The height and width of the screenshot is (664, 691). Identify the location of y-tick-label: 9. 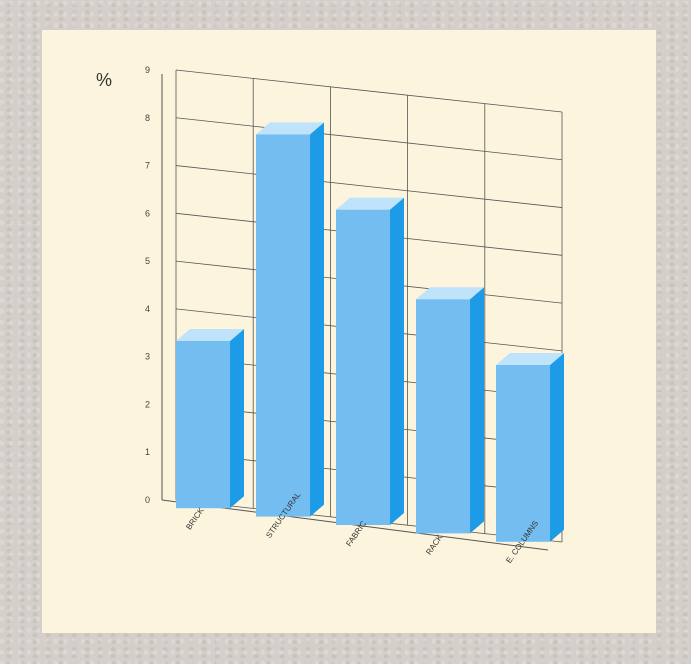
(147, 70).